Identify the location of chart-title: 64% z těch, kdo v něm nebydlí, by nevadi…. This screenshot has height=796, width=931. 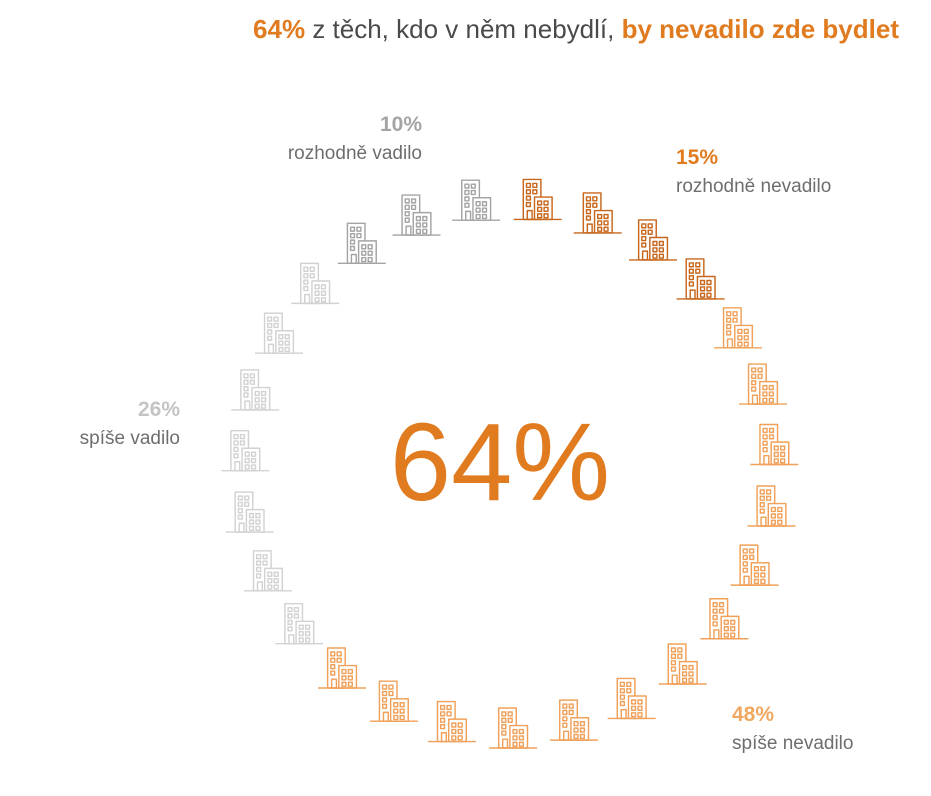
(576, 29).